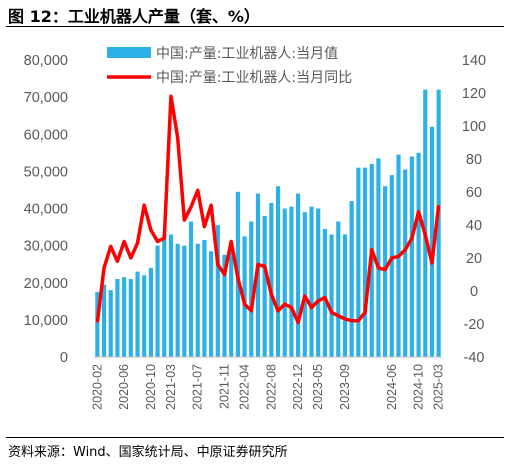 The width and height of the screenshot is (510, 471). I want to click on title-rule, so click(255, 26).